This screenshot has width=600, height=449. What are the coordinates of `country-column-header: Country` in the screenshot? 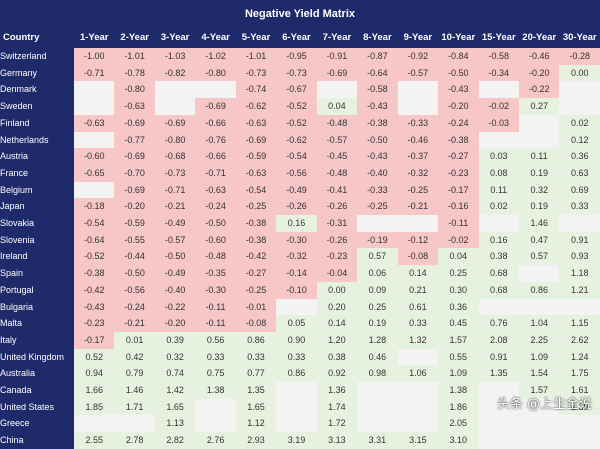 It's located at (37, 38).